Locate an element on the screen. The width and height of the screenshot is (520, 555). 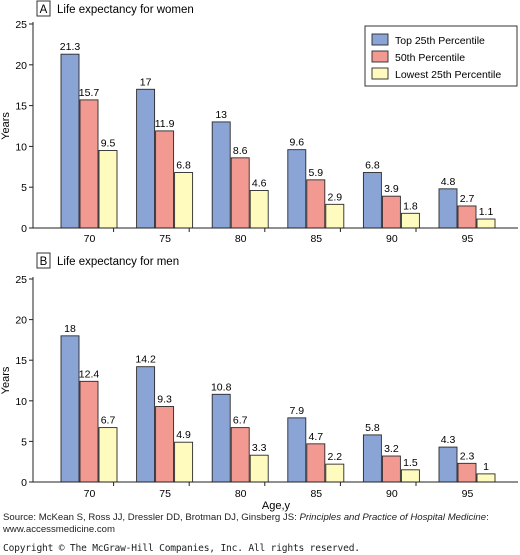
y-axis-label: Years is located at coordinates (6, 126).